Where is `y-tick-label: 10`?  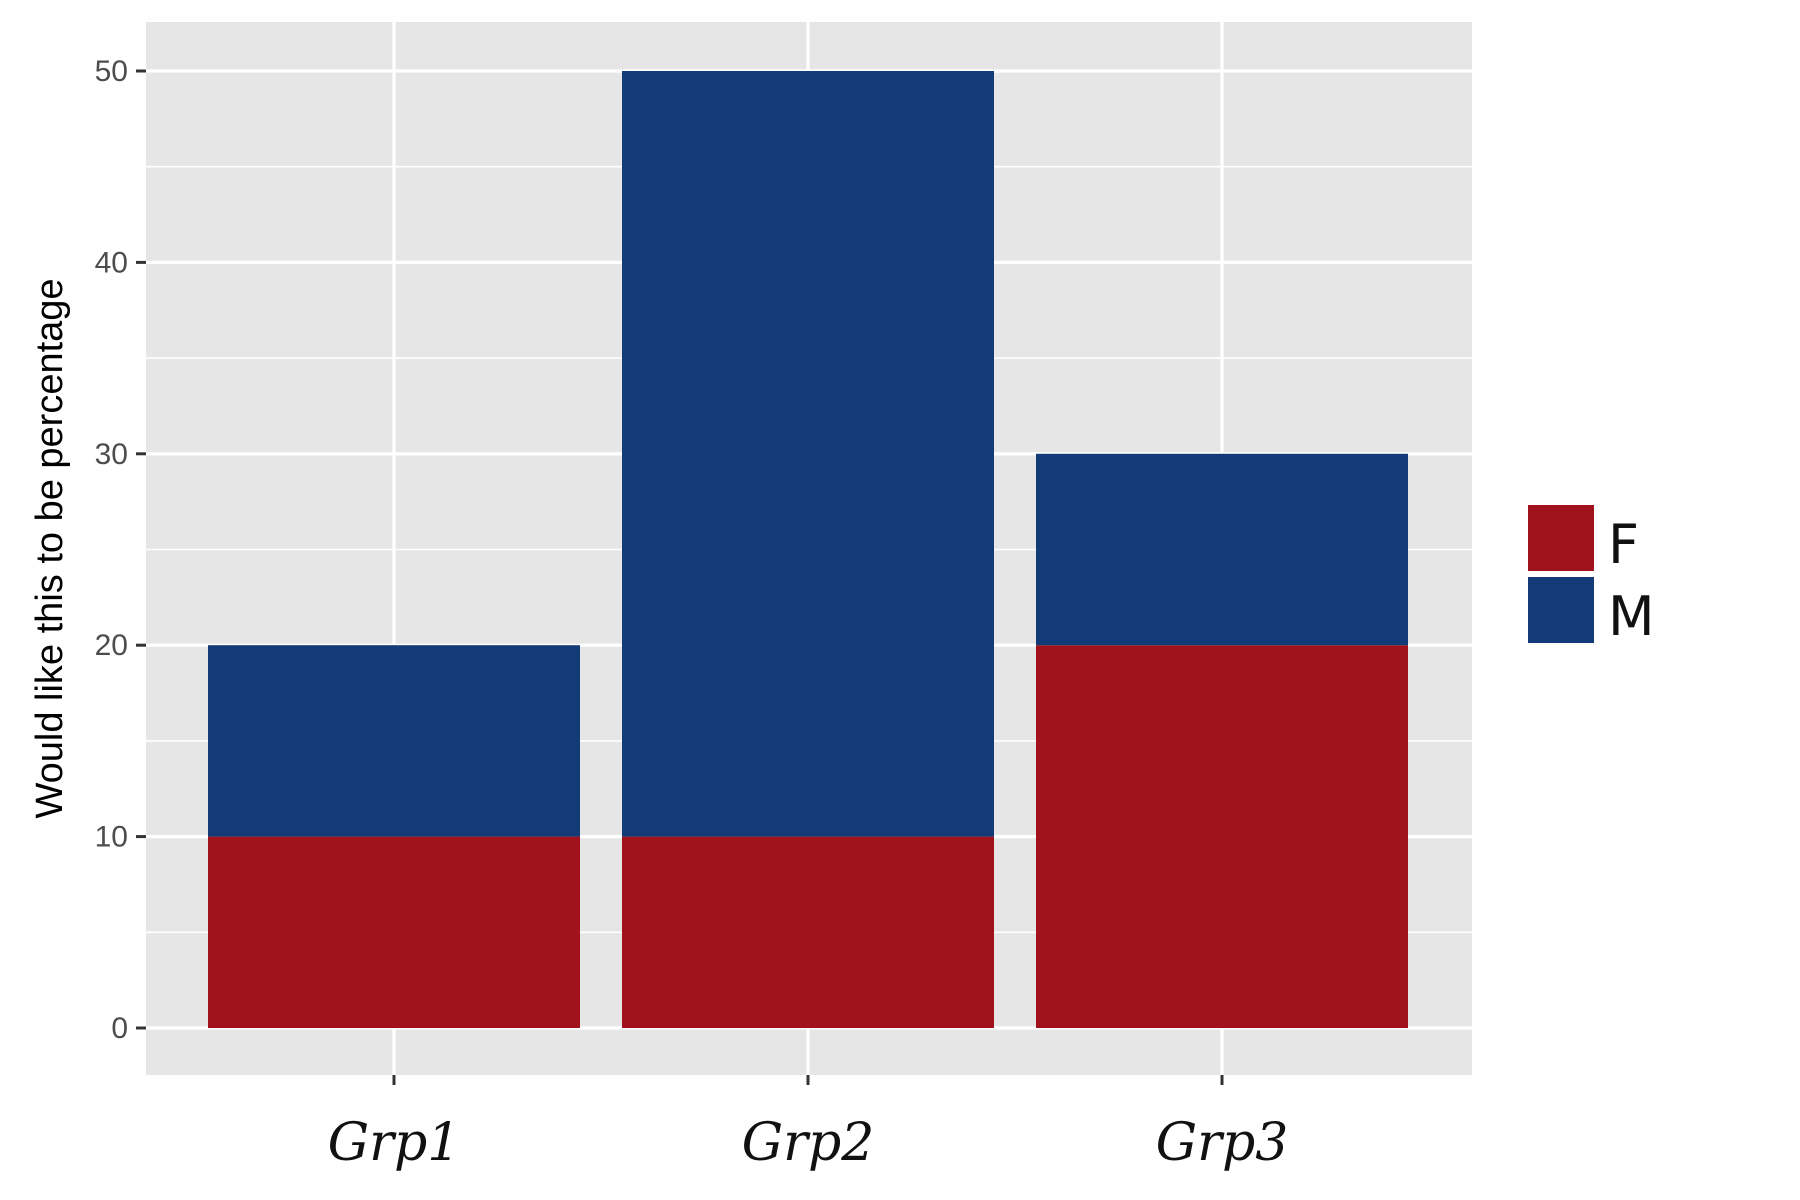
y-tick-label: 10 is located at coordinates (111, 837).